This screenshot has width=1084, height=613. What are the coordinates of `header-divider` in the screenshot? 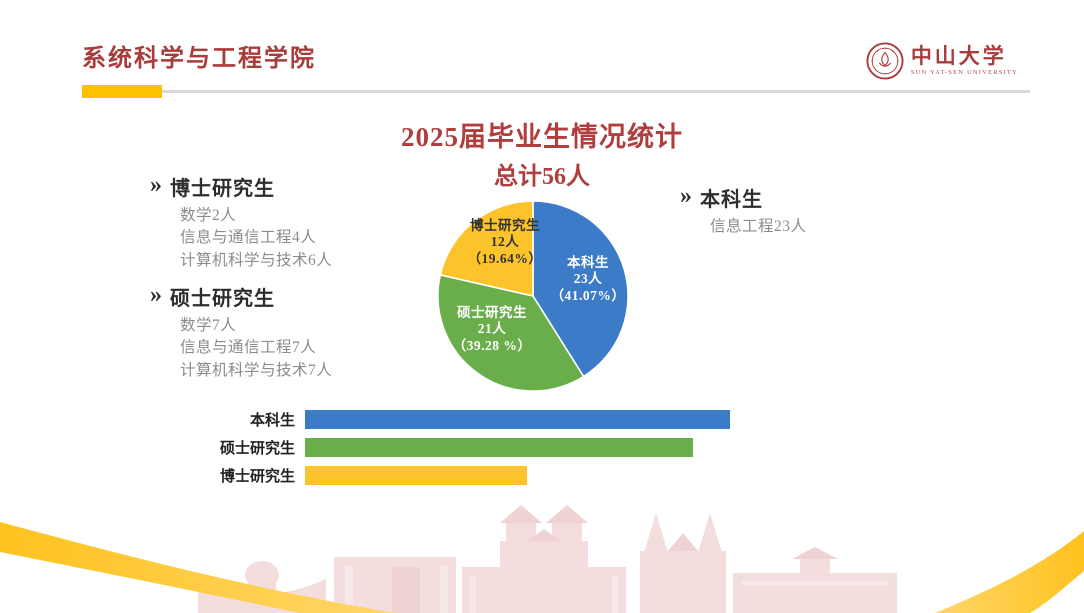 It's located at (556, 91).